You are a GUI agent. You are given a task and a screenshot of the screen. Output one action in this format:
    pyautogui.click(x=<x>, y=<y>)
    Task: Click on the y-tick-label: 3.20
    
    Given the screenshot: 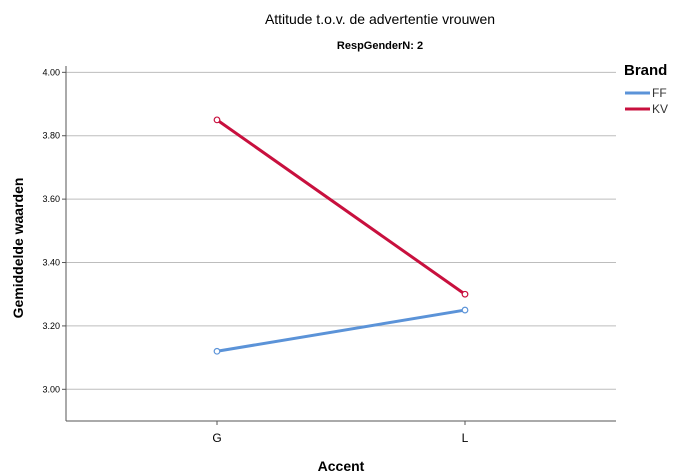 What is the action you would take?
    pyautogui.click(x=51, y=326)
    